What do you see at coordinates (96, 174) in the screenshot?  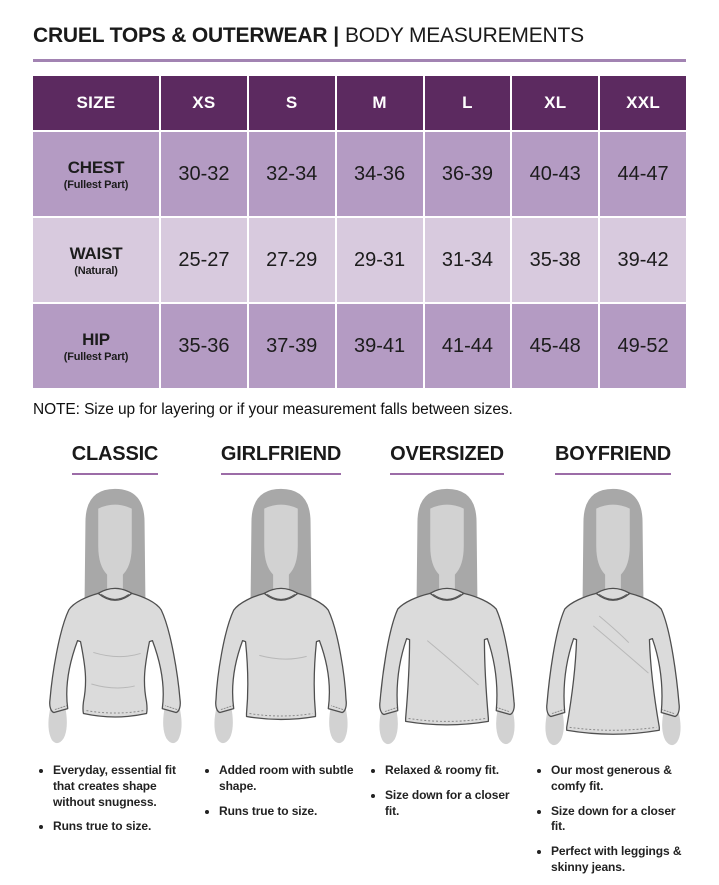 I see `row-label-chest: CHEST (Fullest Part)` at bounding box center [96, 174].